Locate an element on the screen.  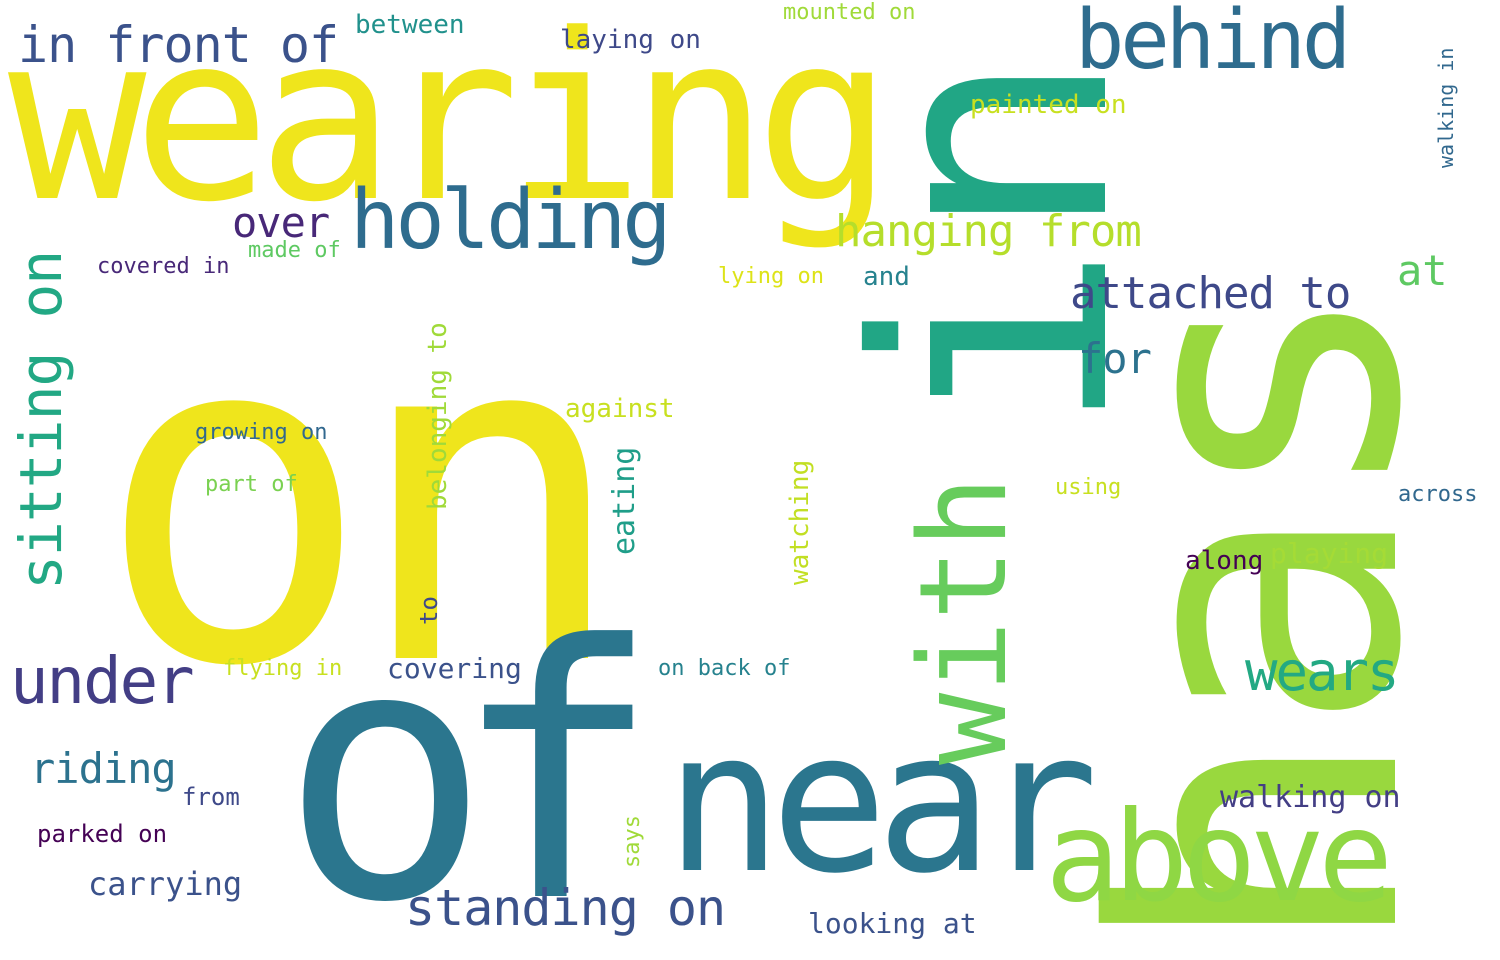
word-belonging-to: belonging to is located at coordinates (438, 416).